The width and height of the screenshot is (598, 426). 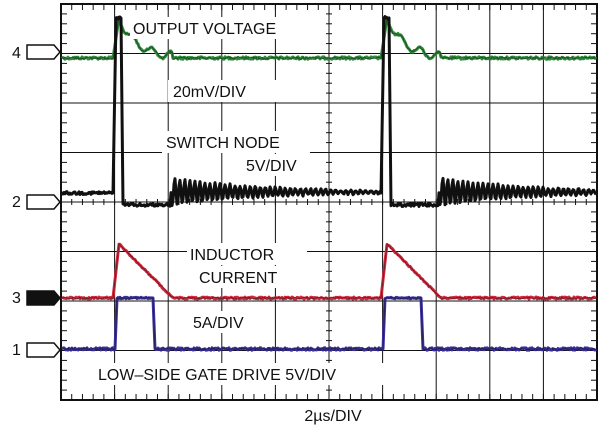 I want to click on channel-2-arrow, so click(x=43, y=202).